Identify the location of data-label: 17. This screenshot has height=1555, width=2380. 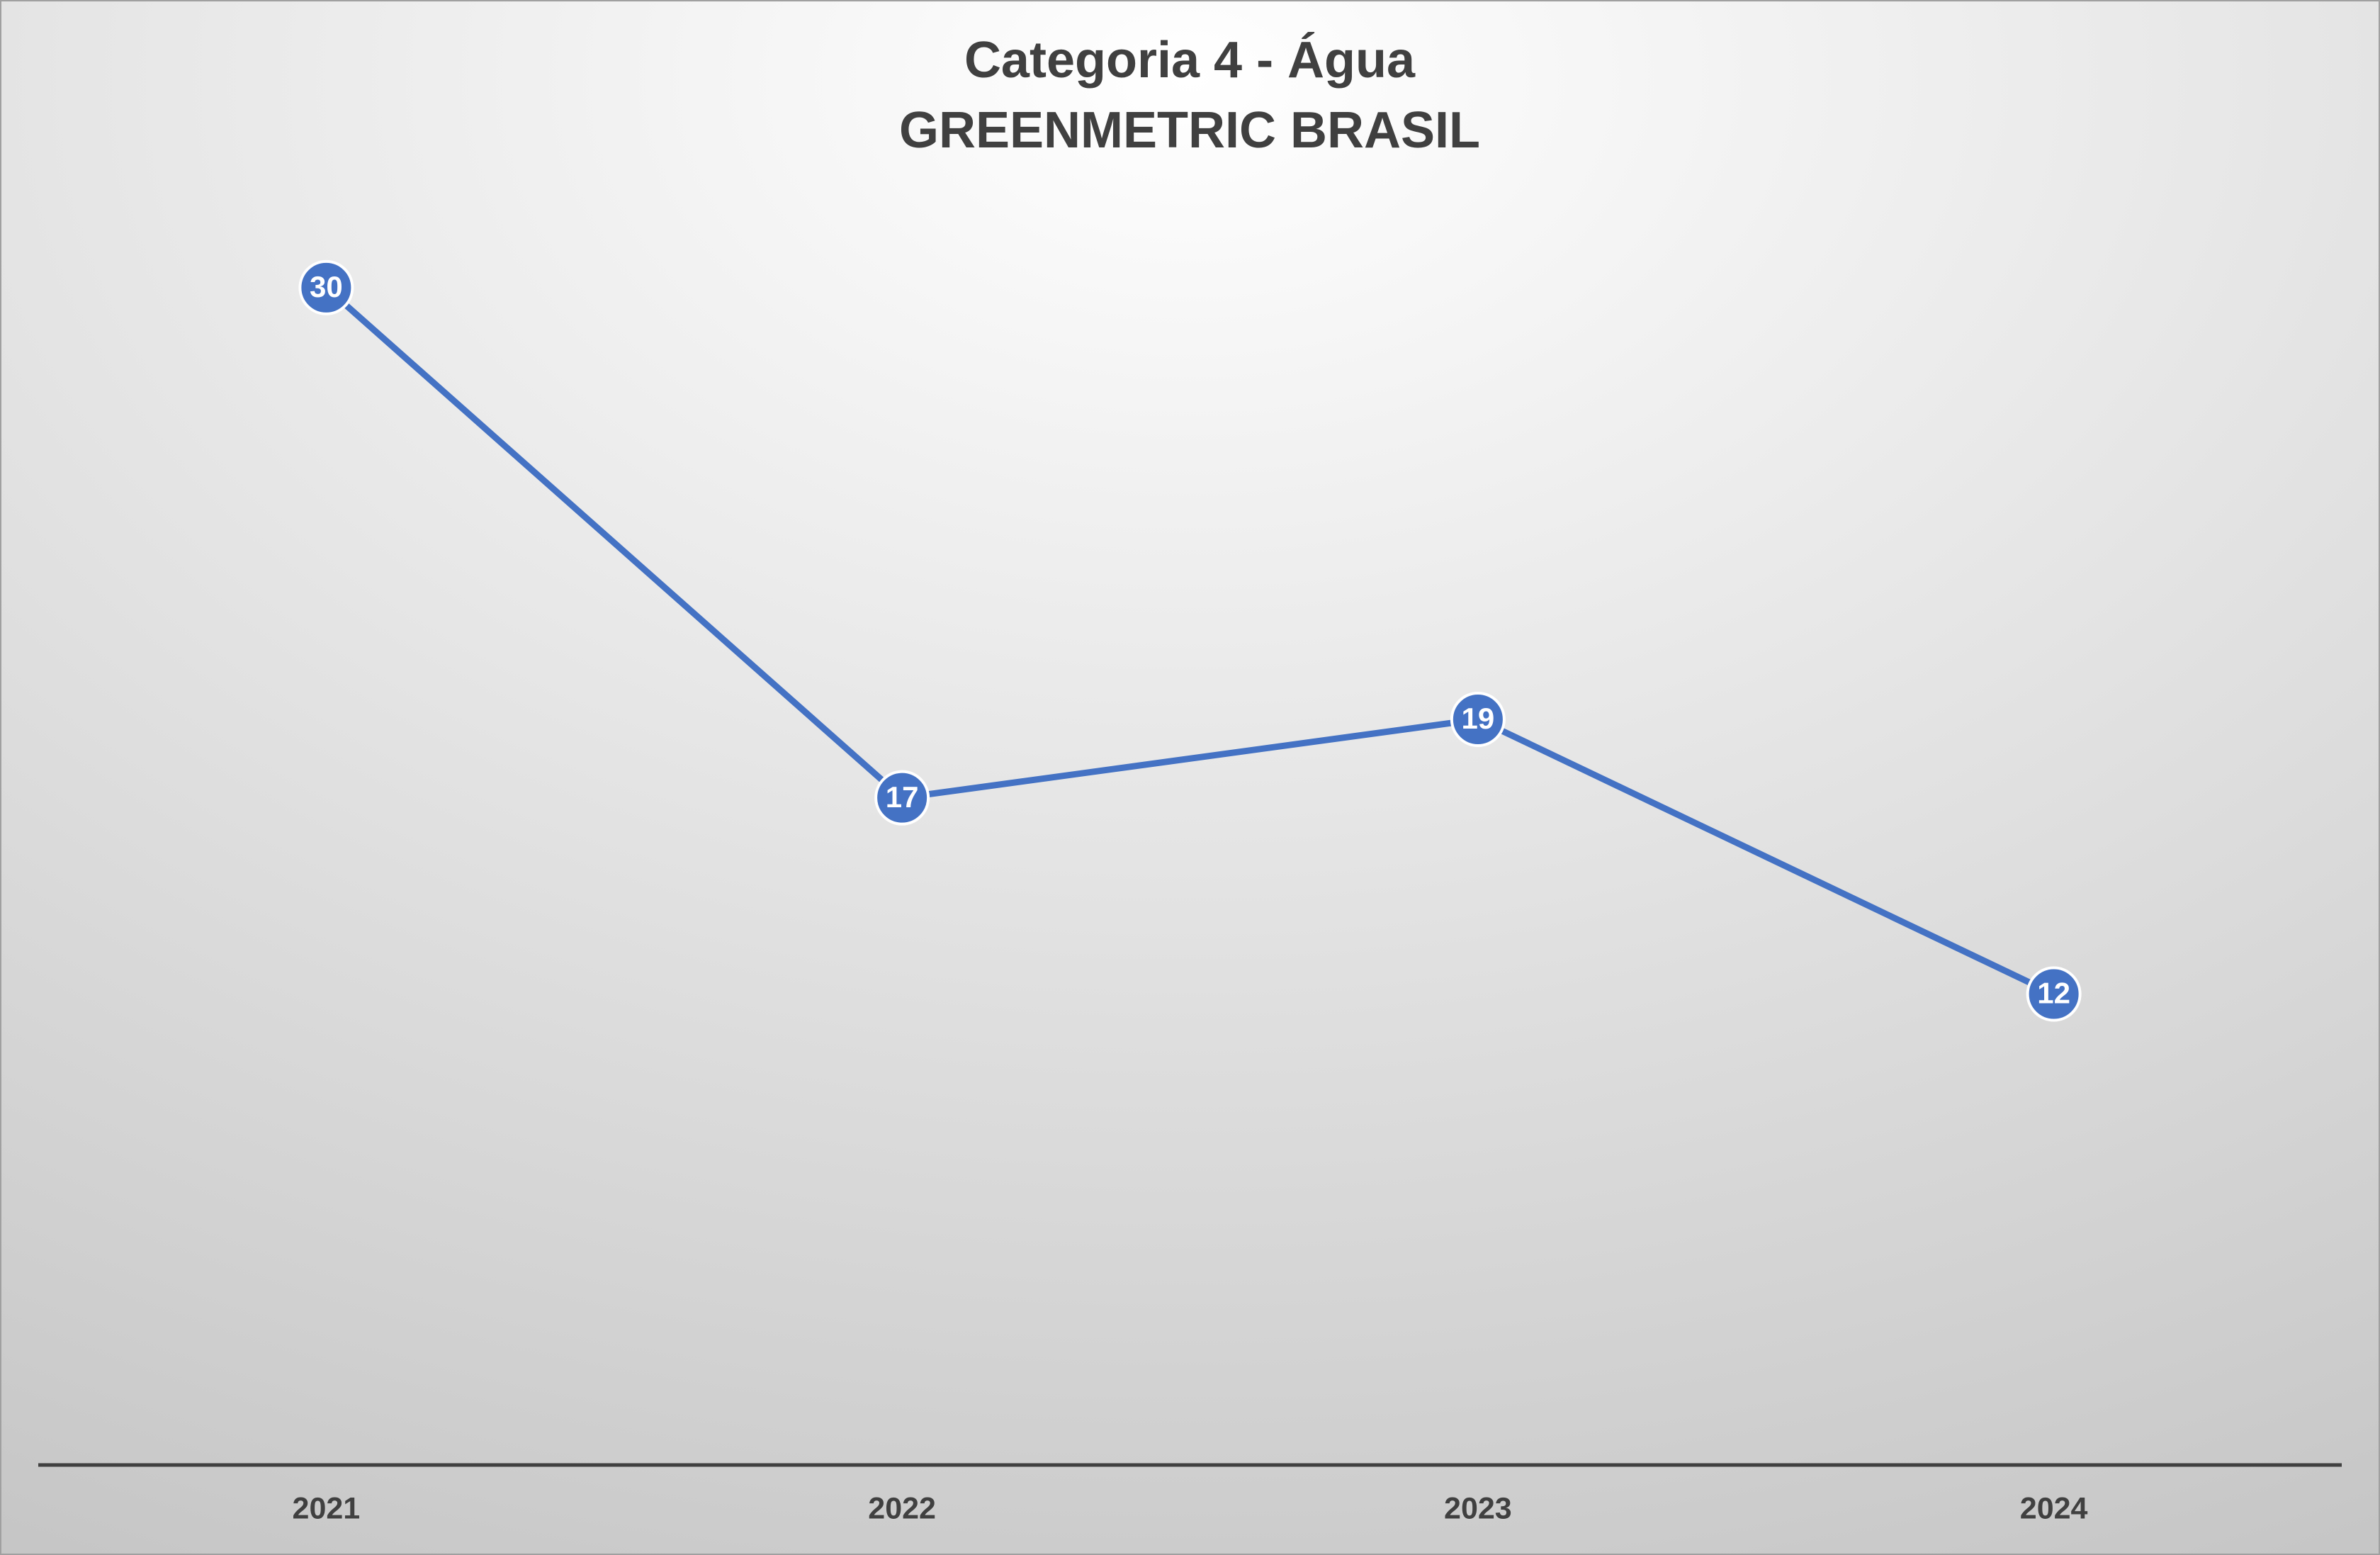
(902, 797).